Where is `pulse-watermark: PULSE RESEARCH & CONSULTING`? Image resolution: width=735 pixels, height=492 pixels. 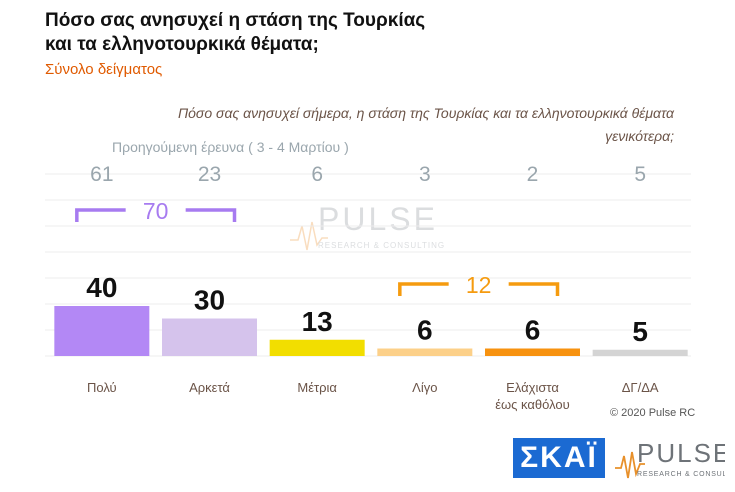
pulse-watermark: PULSE RESEARCH & CONSULTING is located at coordinates (367, 226).